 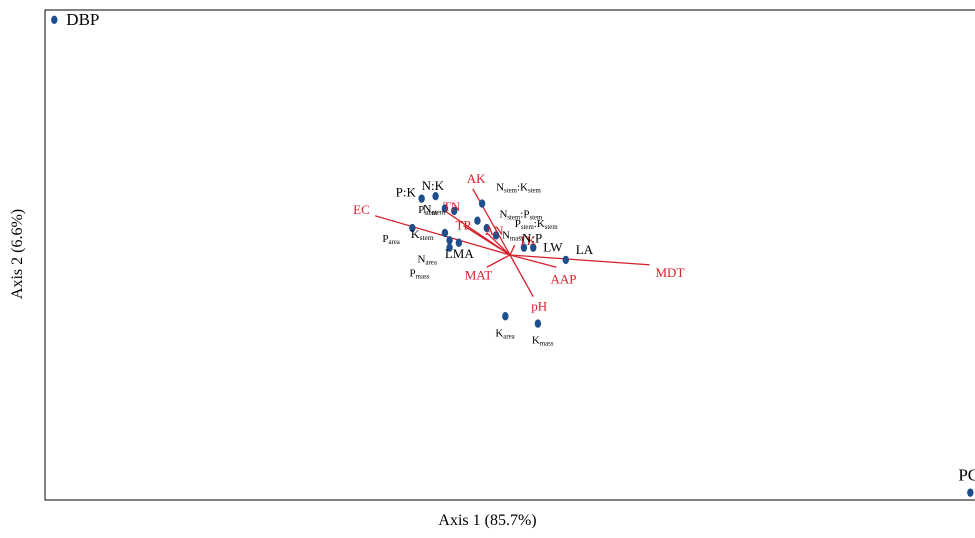 What do you see at coordinates (518, 188) in the screenshot?
I see `point-label-nstem-kstem: Nstem:Kstem` at bounding box center [518, 188].